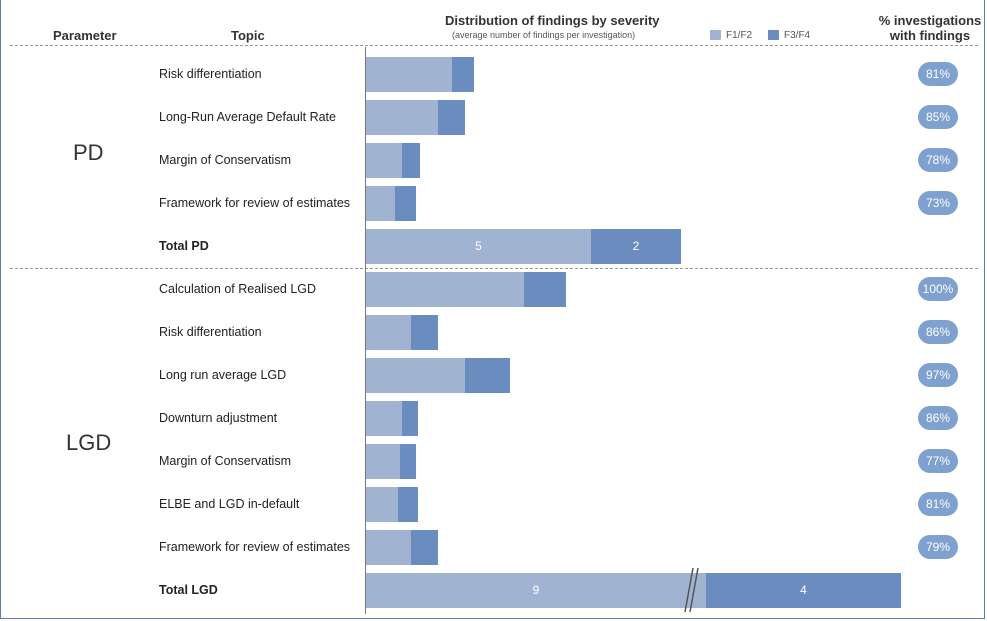 The image size is (987, 621). Describe the element at coordinates (218, 418) in the screenshot. I see `topic-label: Downturn adjustment` at that location.